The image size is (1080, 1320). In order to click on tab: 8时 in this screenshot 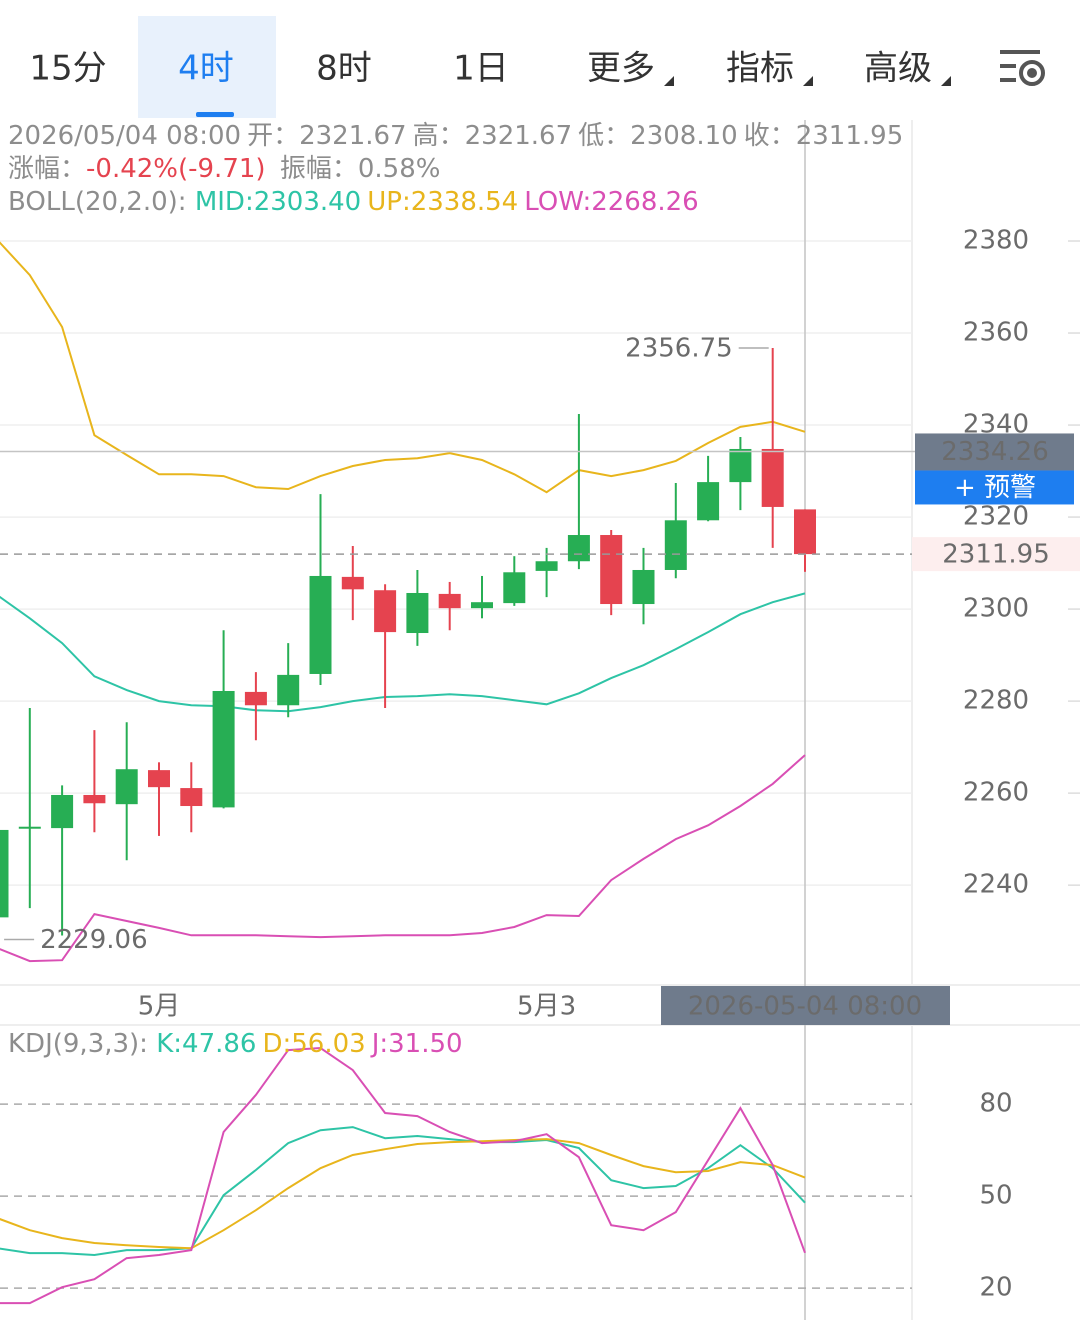, I will do `click(344, 69)`.